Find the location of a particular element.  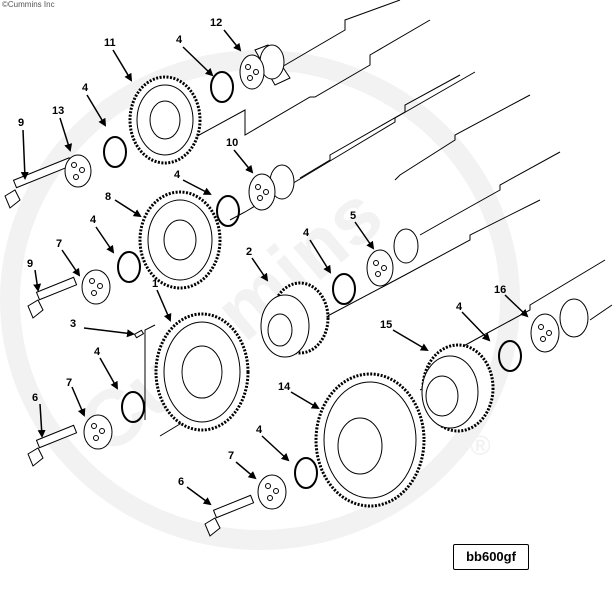

callout-13: 13 is located at coordinates (58, 111).